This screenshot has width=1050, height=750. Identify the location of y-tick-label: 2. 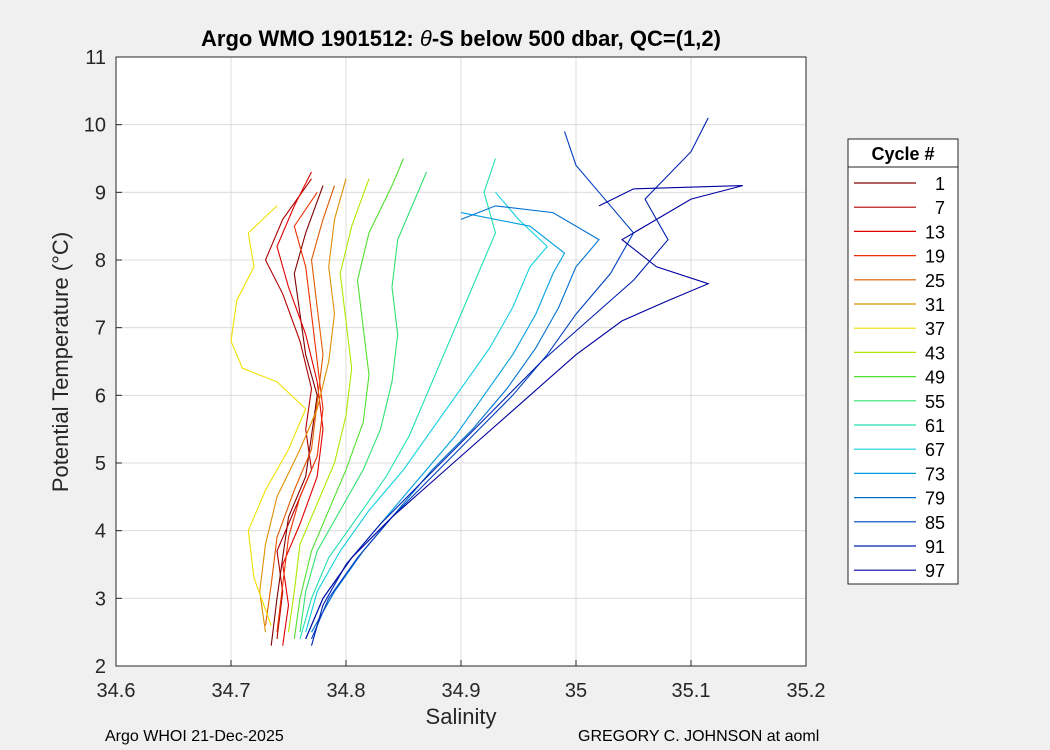
(100, 667).